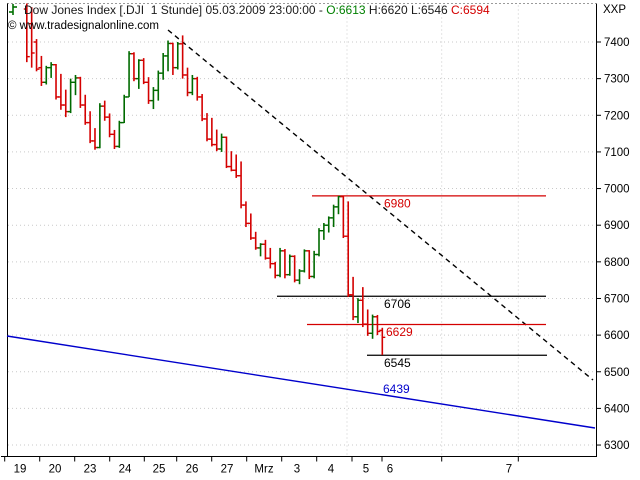  What do you see at coordinates (192, 470) in the screenshot?
I see `x-axis-label: 26` at bounding box center [192, 470].